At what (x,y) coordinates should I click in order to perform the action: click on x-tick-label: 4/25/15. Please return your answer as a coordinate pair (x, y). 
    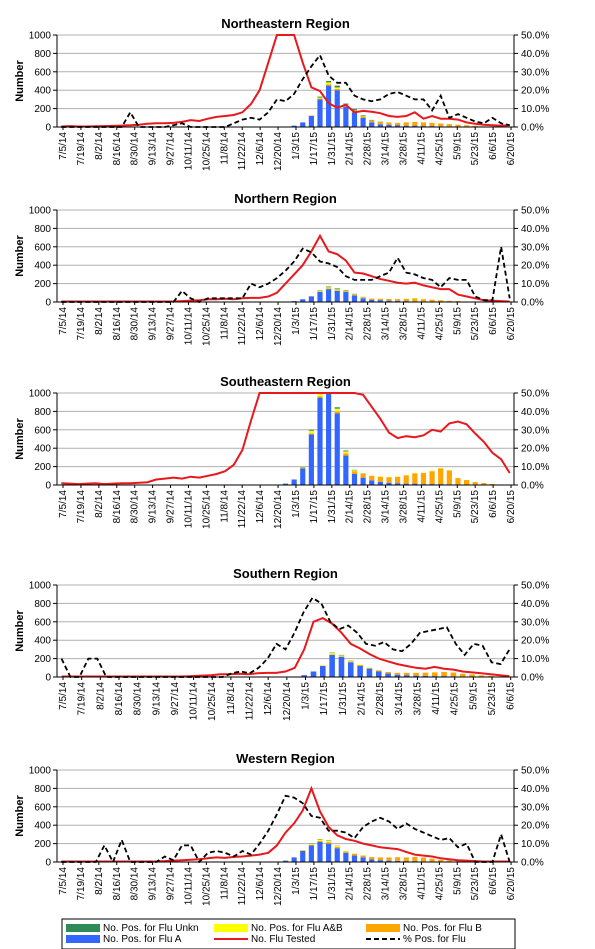
    Looking at the image, I should click on (439, 884).